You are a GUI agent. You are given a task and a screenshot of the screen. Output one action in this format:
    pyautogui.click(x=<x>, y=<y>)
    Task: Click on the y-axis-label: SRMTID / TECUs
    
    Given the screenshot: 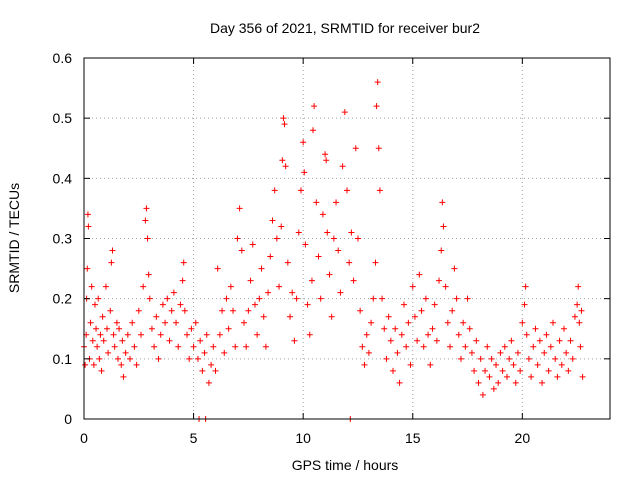 What is the action you would take?
    pyautogui.click(x=14, y=238)
    